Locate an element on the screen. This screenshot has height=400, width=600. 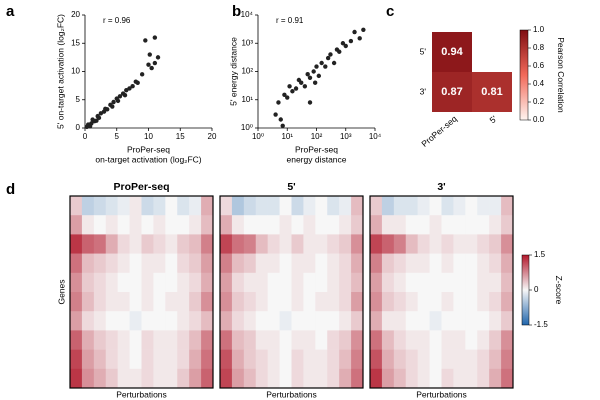
panel-letter: b is located at coordinates (236, 11).